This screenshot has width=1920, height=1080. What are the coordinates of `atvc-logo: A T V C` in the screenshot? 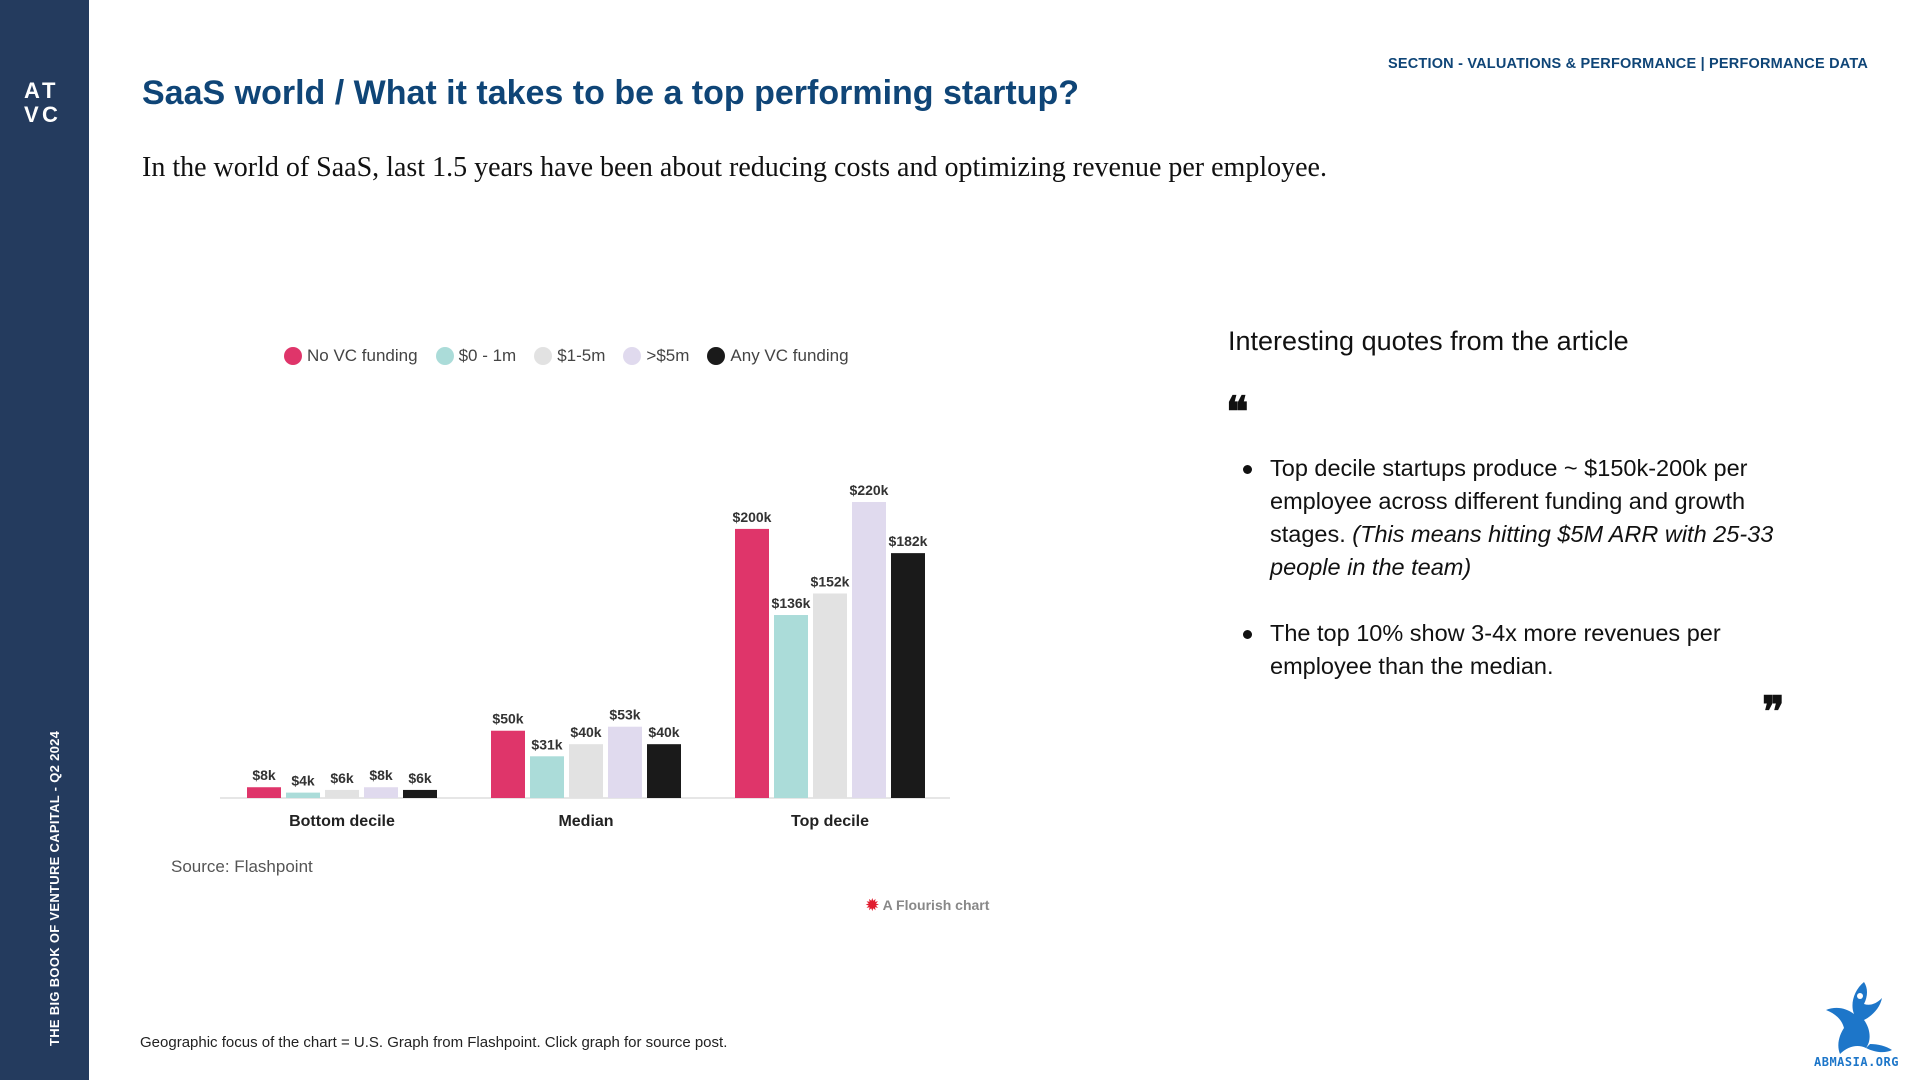 It's located at (41, 102).